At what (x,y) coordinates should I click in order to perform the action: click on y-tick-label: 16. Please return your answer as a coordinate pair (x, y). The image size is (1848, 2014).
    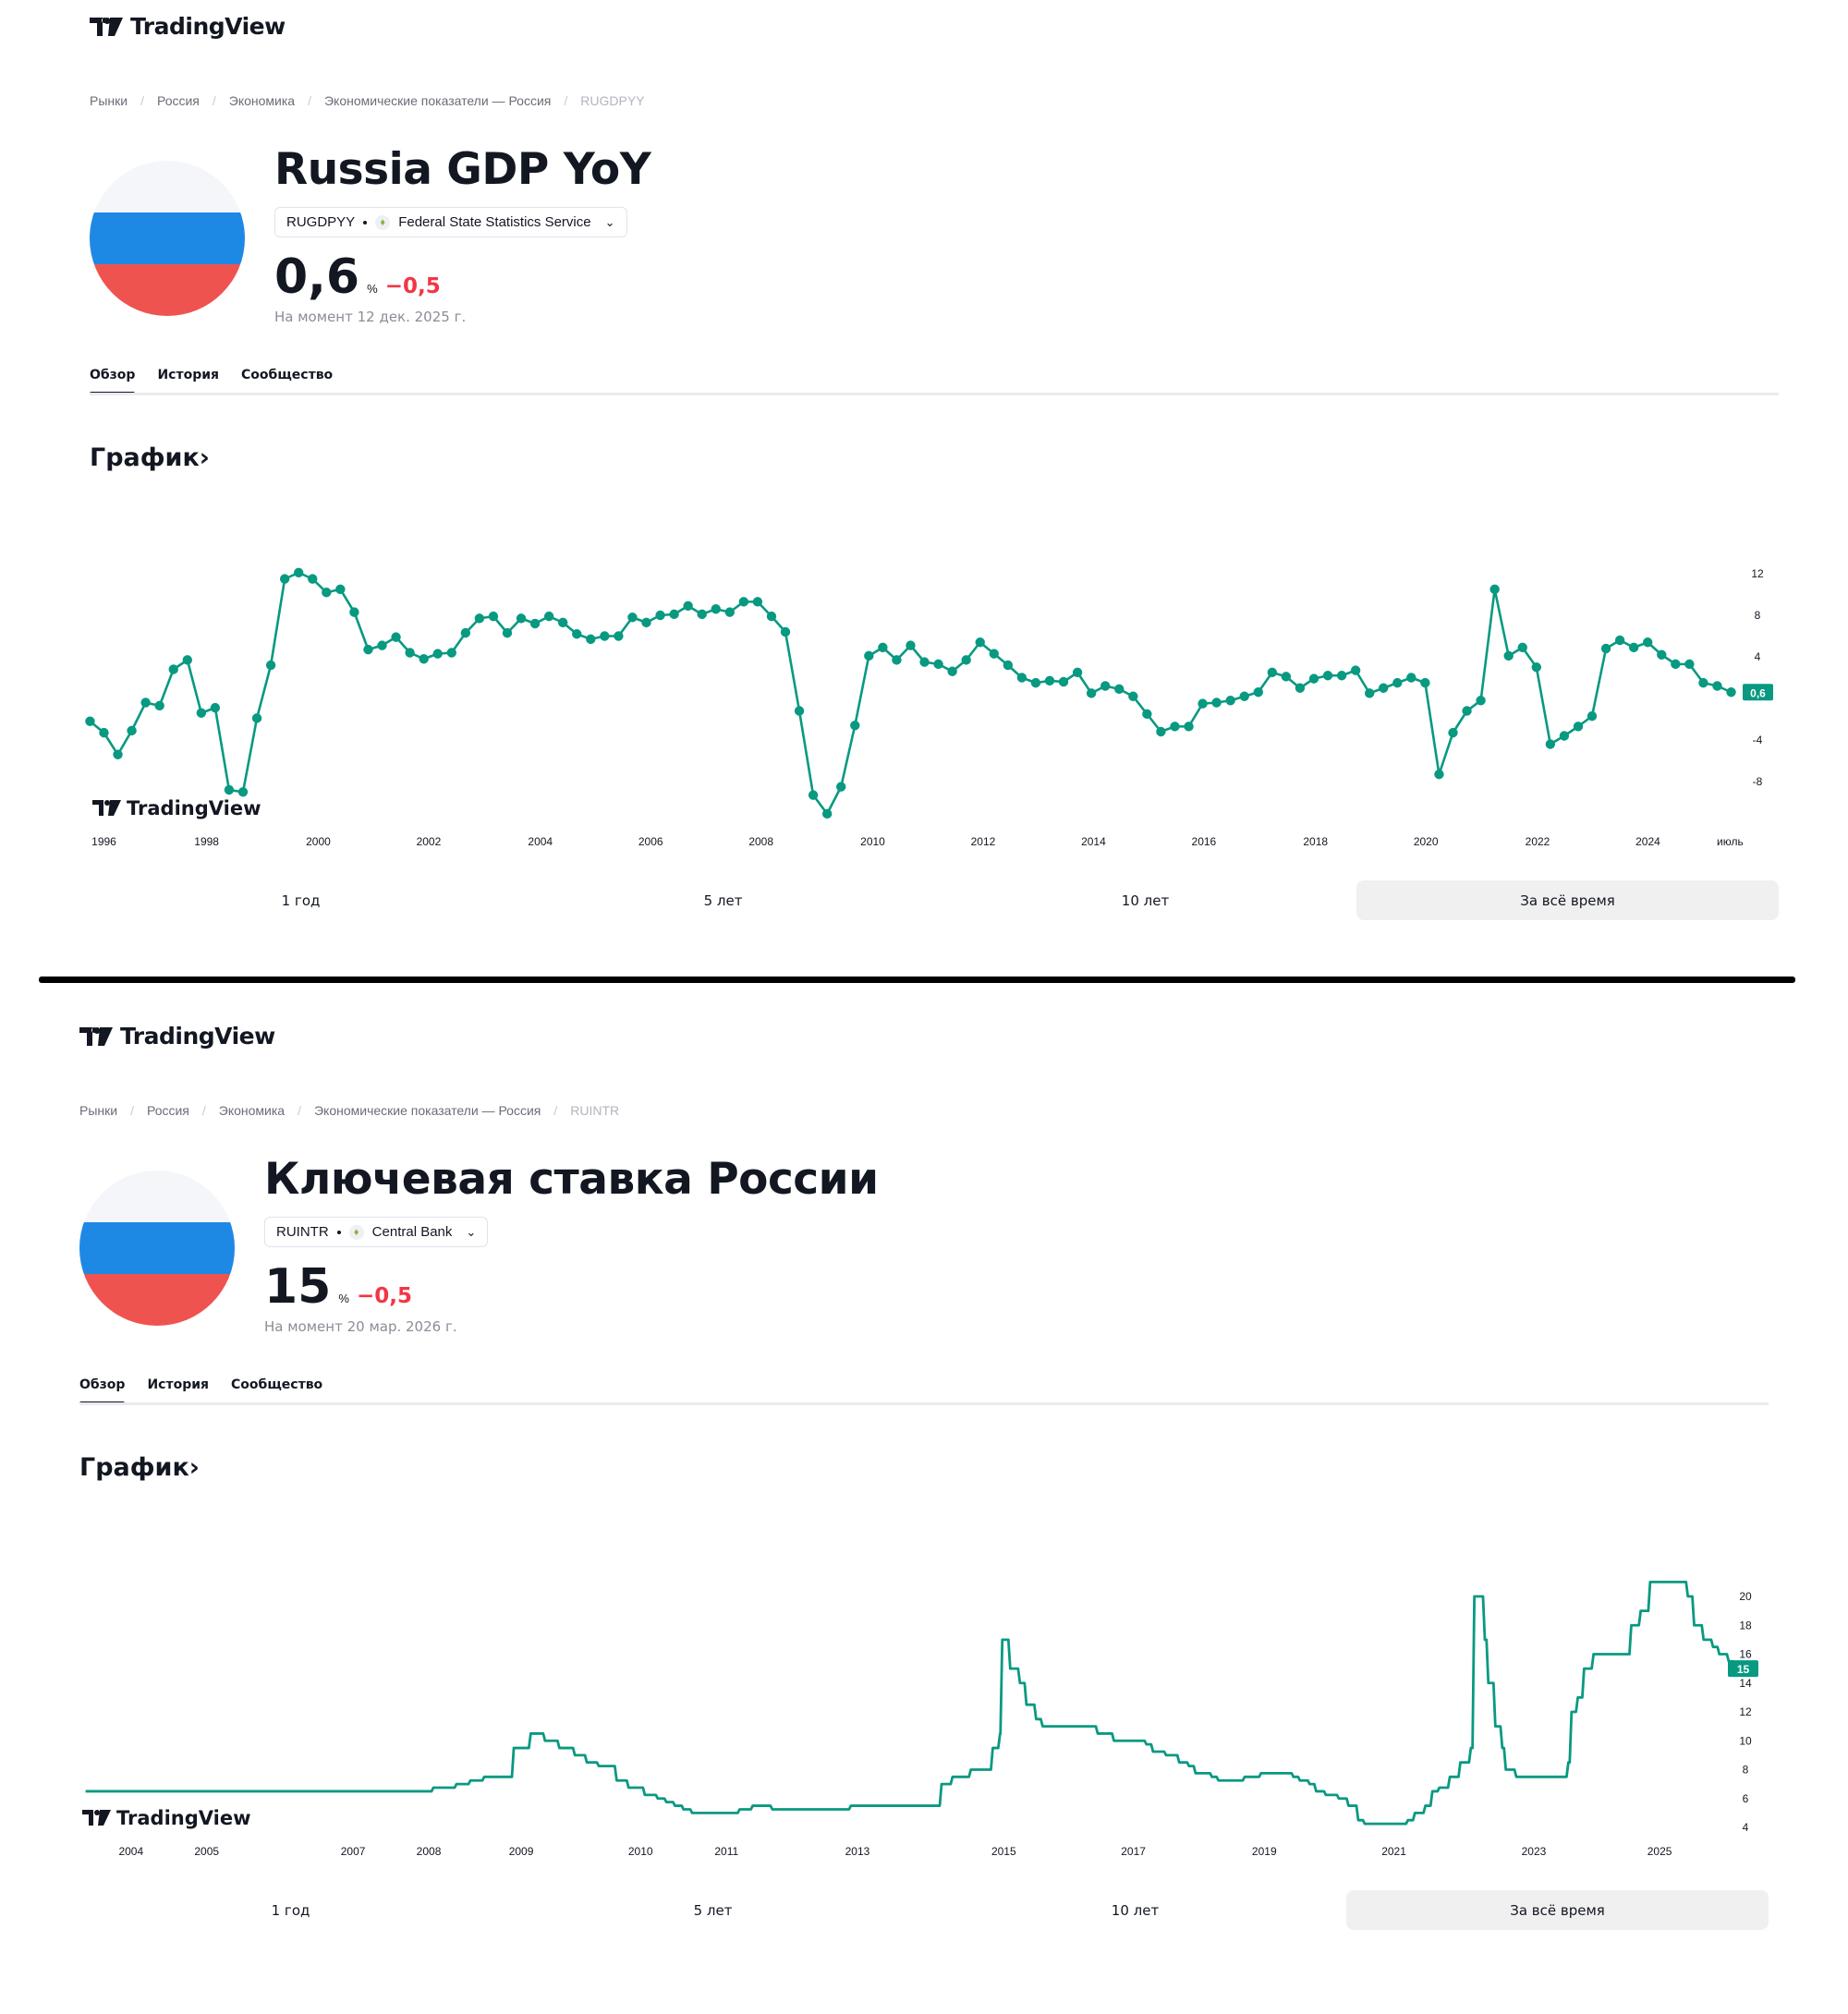
    Looking at the image, I should click on (1746, 1654).